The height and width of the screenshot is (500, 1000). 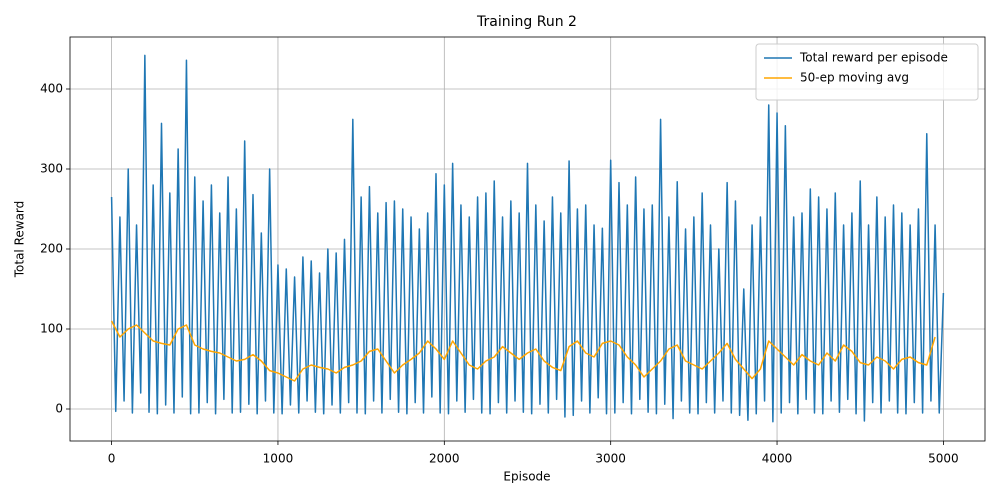 I want to click on x-tick-label: 0, so click(x=112, y=459).